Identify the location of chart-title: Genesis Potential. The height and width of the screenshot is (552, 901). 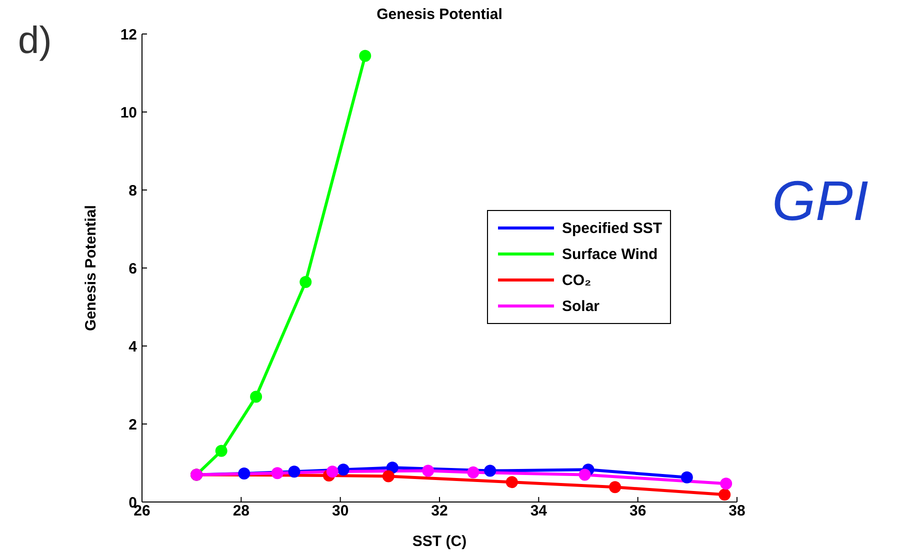
(440, 14).